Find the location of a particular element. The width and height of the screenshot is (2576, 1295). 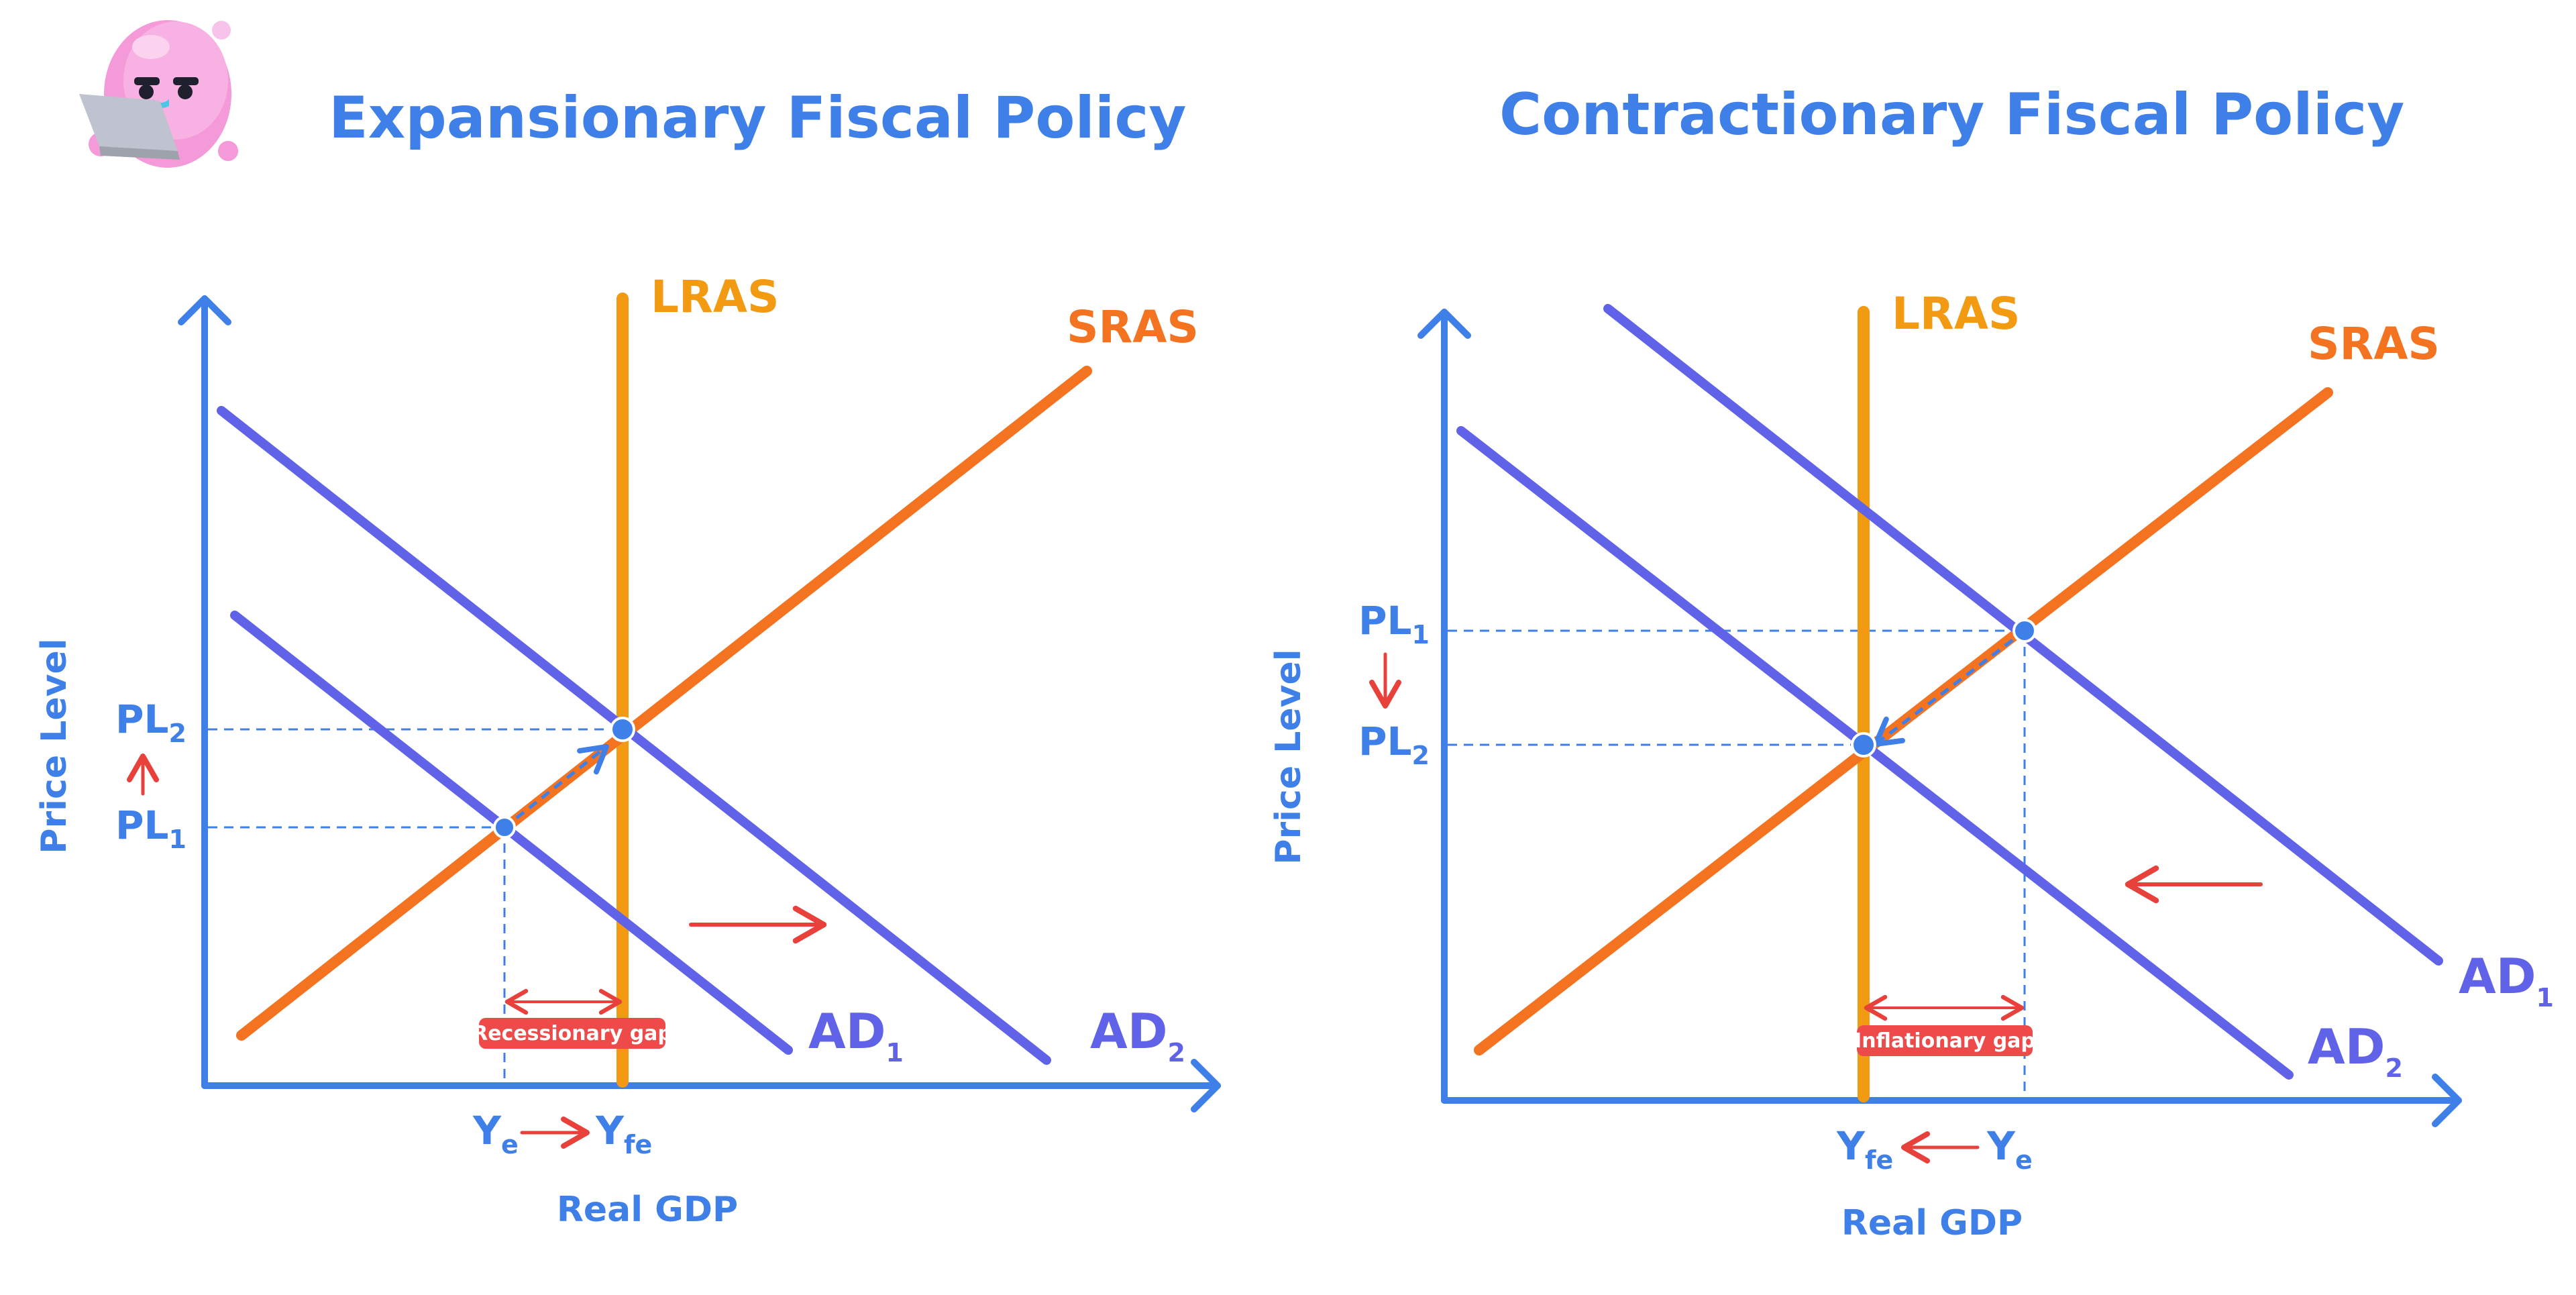

expansionary-pl-upper-label: PL2 is located at coordinates (150, 722).